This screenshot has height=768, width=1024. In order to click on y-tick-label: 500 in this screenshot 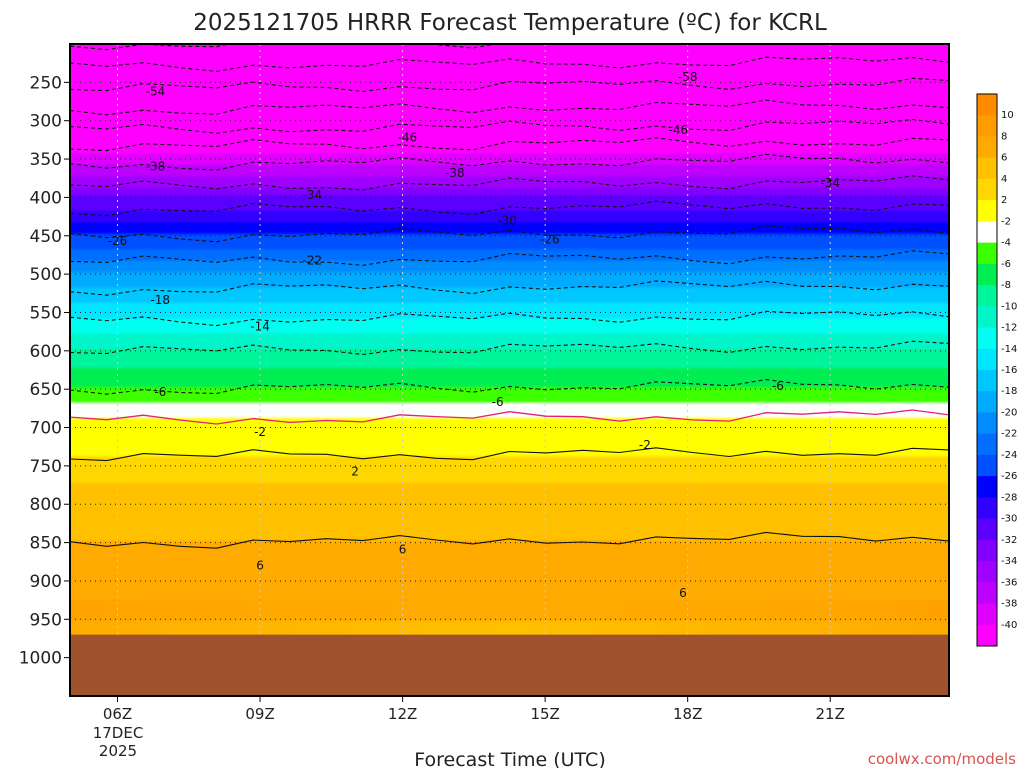, I will do `click(46, 275)`.